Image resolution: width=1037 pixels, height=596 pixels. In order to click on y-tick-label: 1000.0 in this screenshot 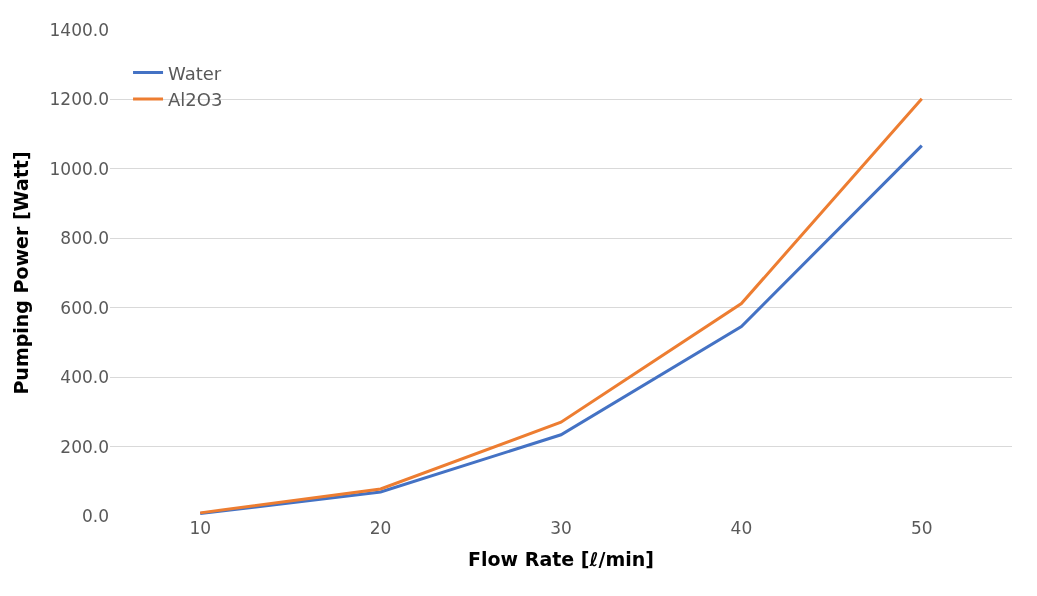, I will do `click(79, 168)`.